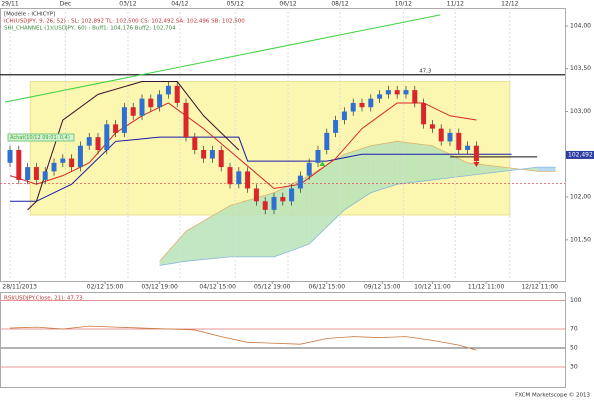  What do you see at coordinates (576, 300) in the screenshot?
I see `rsi-tick-label: 100` at bounding box center [576, 300].